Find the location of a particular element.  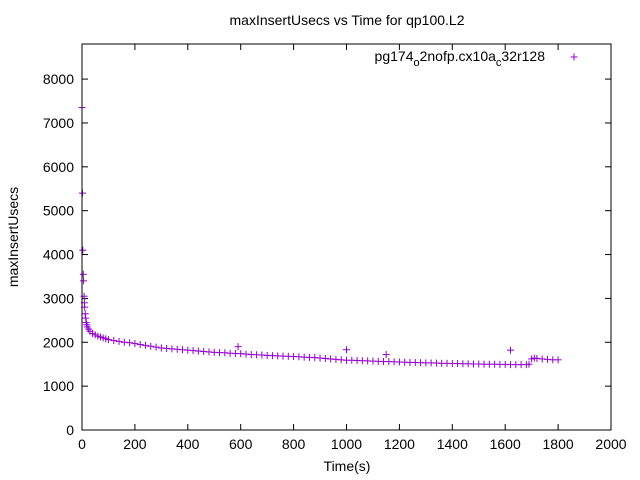

y-tick-label: 8000 is located at coordinates (58, 79).